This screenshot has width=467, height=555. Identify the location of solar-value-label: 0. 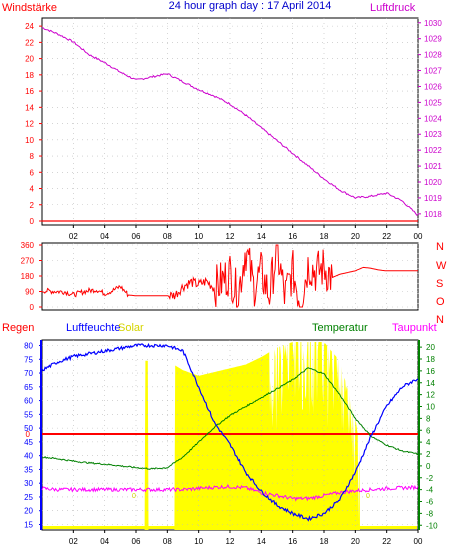
(368, 496).